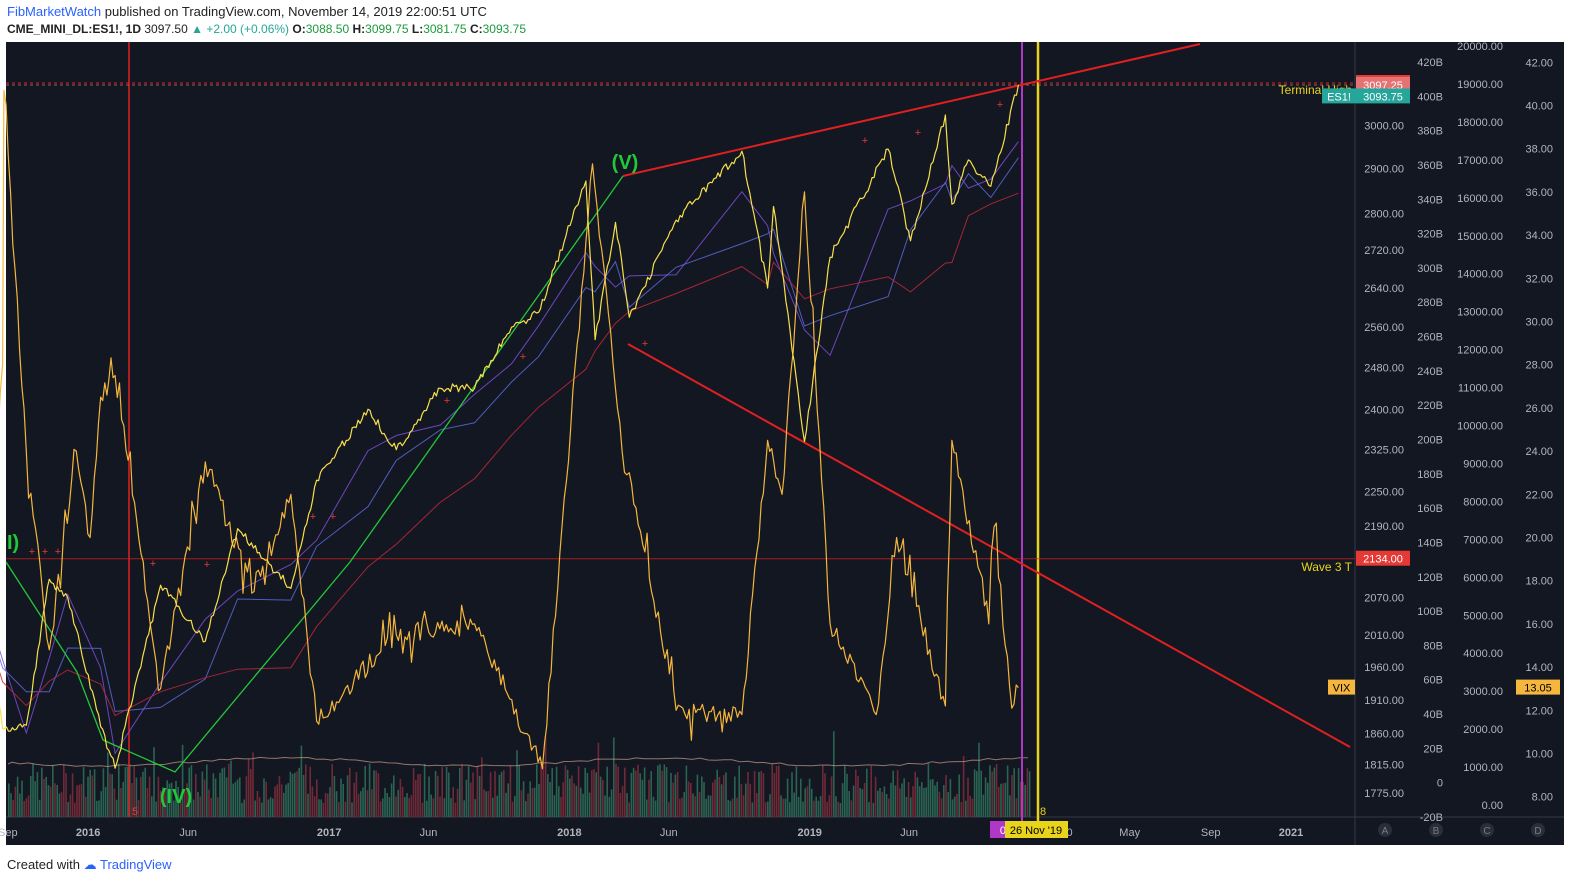  I want to click on es-symbol-tag-text: ES1!, so click(1339, 97).